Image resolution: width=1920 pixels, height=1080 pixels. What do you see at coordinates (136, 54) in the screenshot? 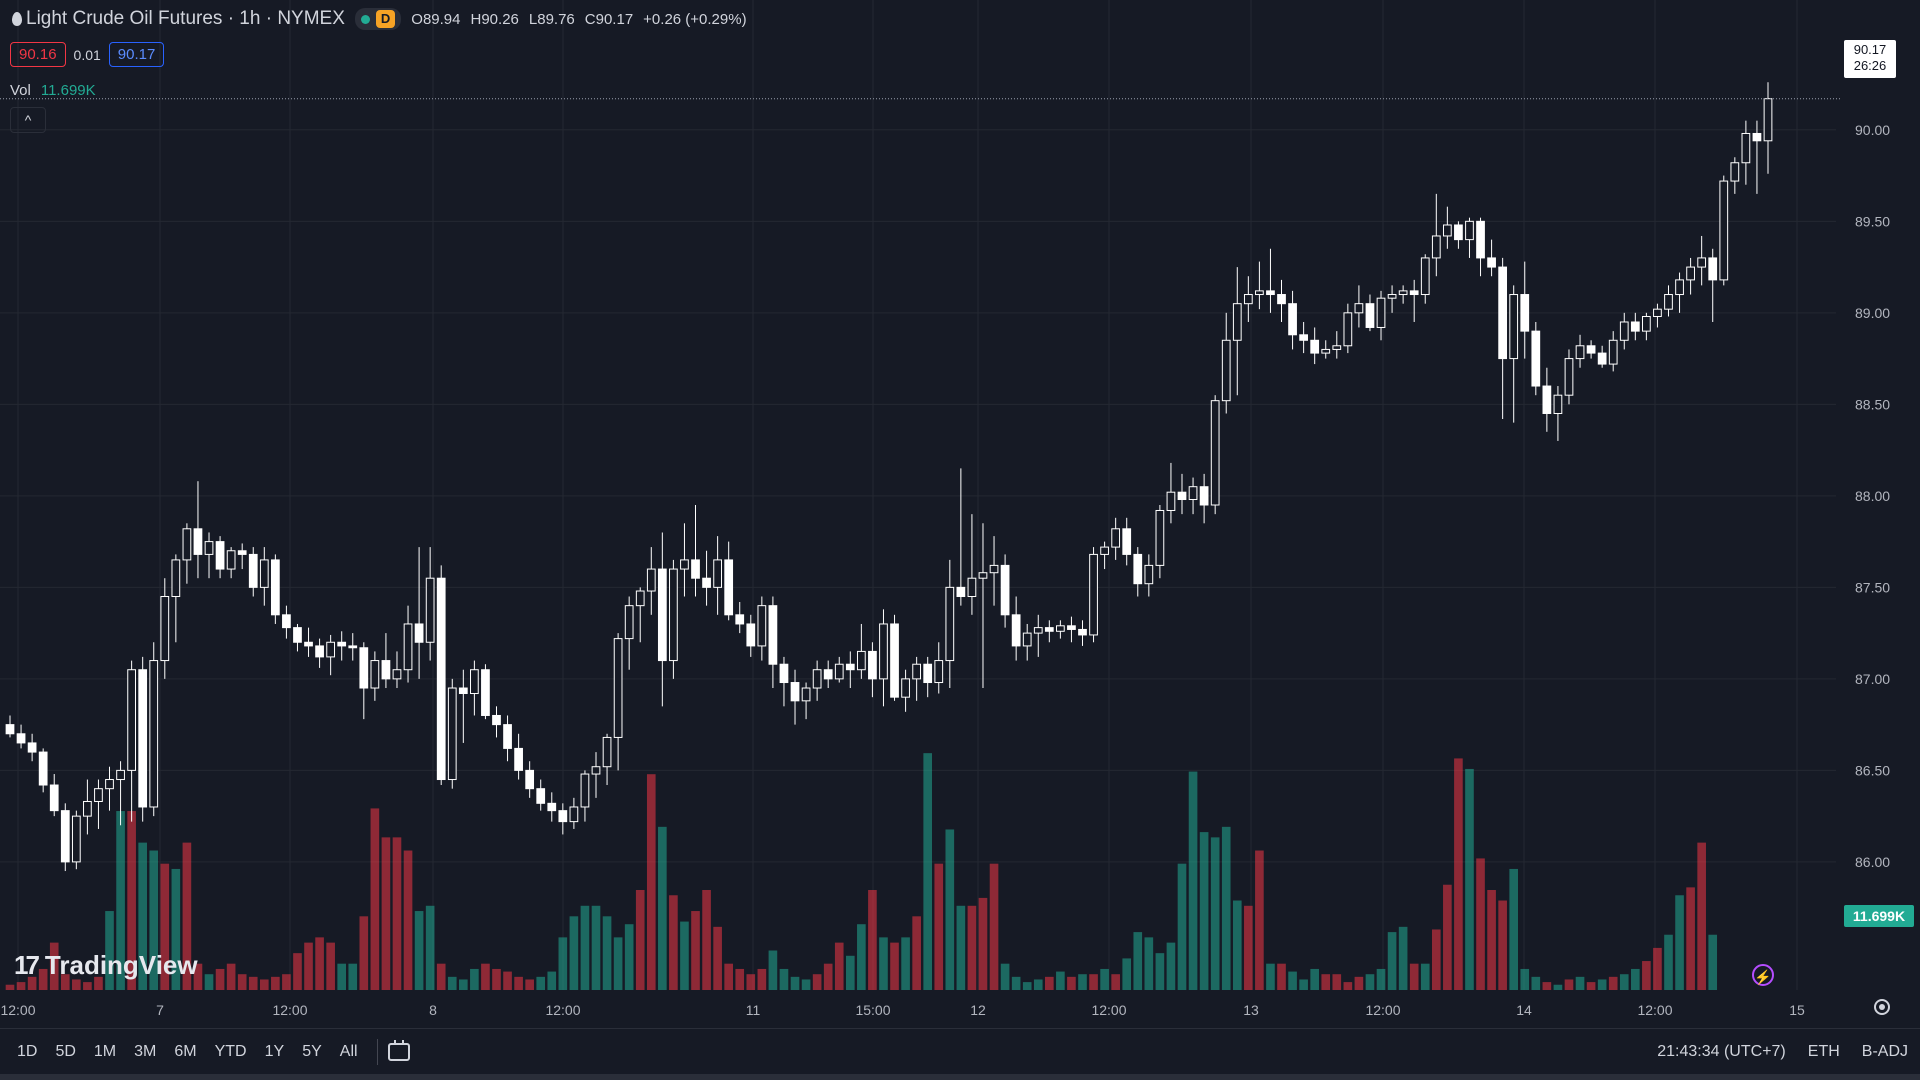
I see `buy-price-button: 90.17` at bounding box center [136, 54].